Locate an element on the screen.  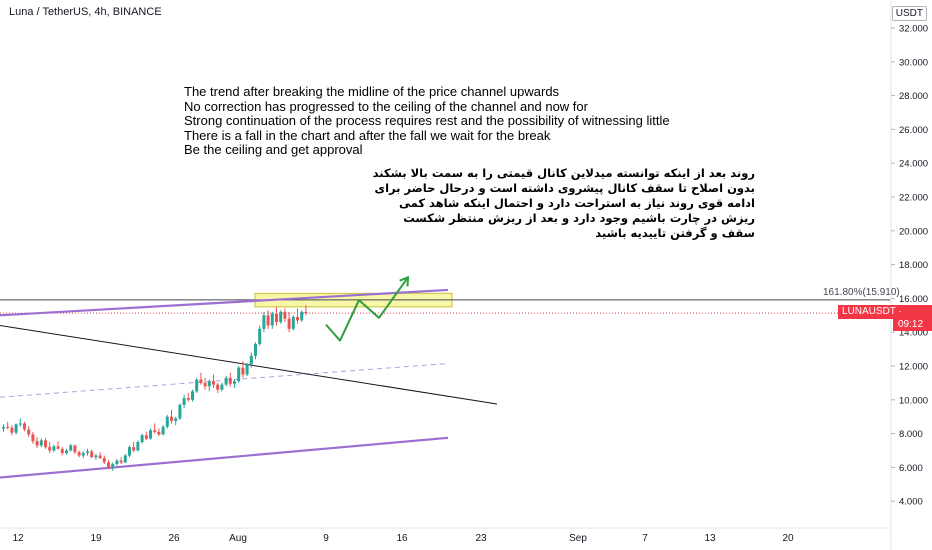
y-tick-label: 8.000 is located at coordinates (911, 434).